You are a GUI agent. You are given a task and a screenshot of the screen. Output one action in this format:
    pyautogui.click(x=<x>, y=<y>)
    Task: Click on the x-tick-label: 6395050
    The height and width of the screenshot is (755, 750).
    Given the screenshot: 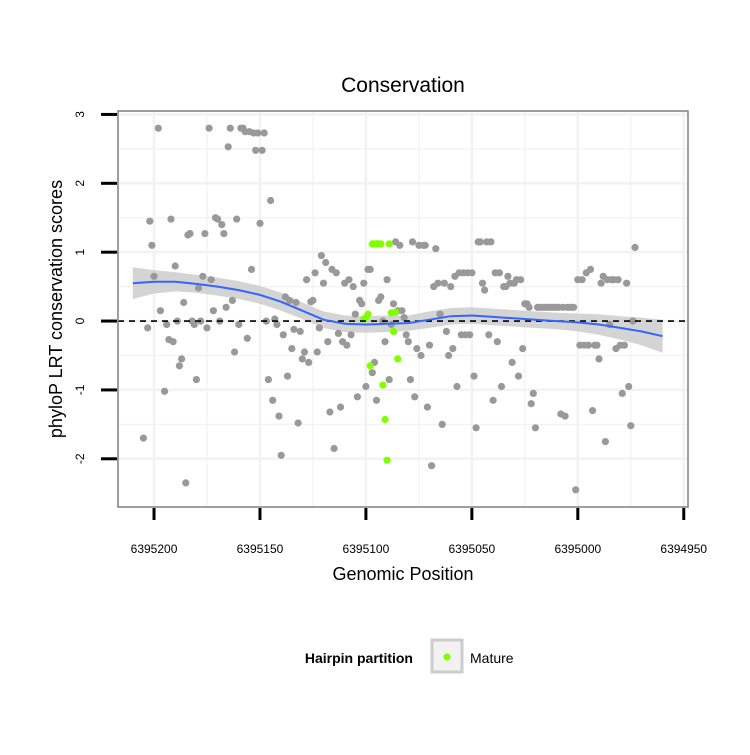 What is the action you would take?
    pyautogui.click(x=472, y=549)
    